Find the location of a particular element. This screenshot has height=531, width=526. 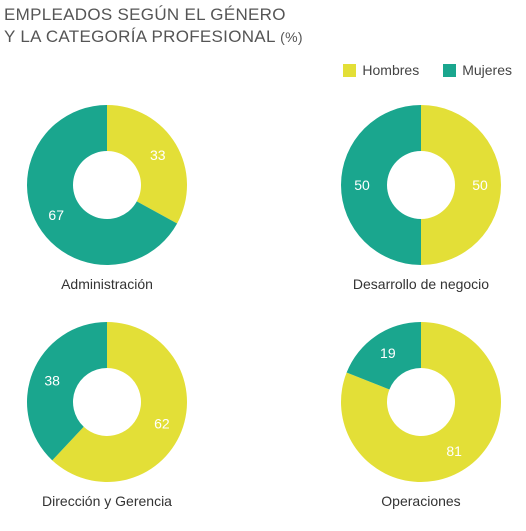

data-label-mujeres: 38 is located at coordinates (52, 380).